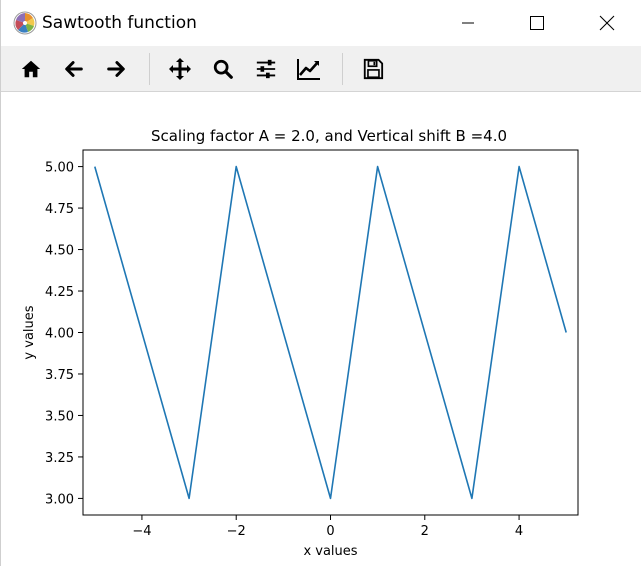  I want to click on x-tick-label: 0, so click(330, 531).